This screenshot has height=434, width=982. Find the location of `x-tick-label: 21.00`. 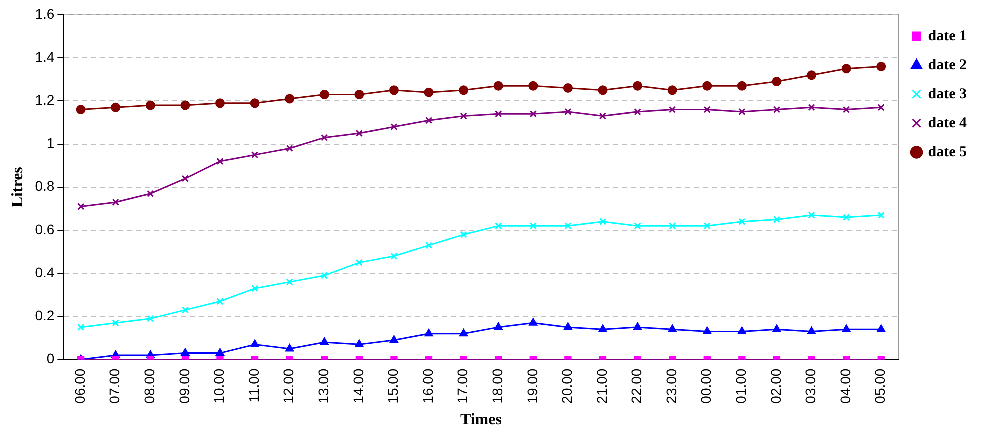

x-tick-label: 21.00 is located at coordinates (602, 386).